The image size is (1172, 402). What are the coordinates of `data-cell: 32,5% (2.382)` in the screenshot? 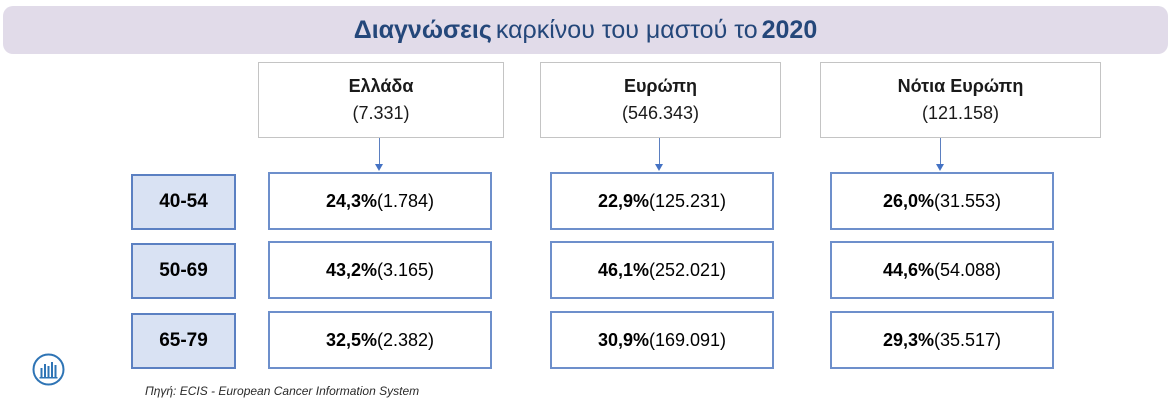 It's located at (380, 340).